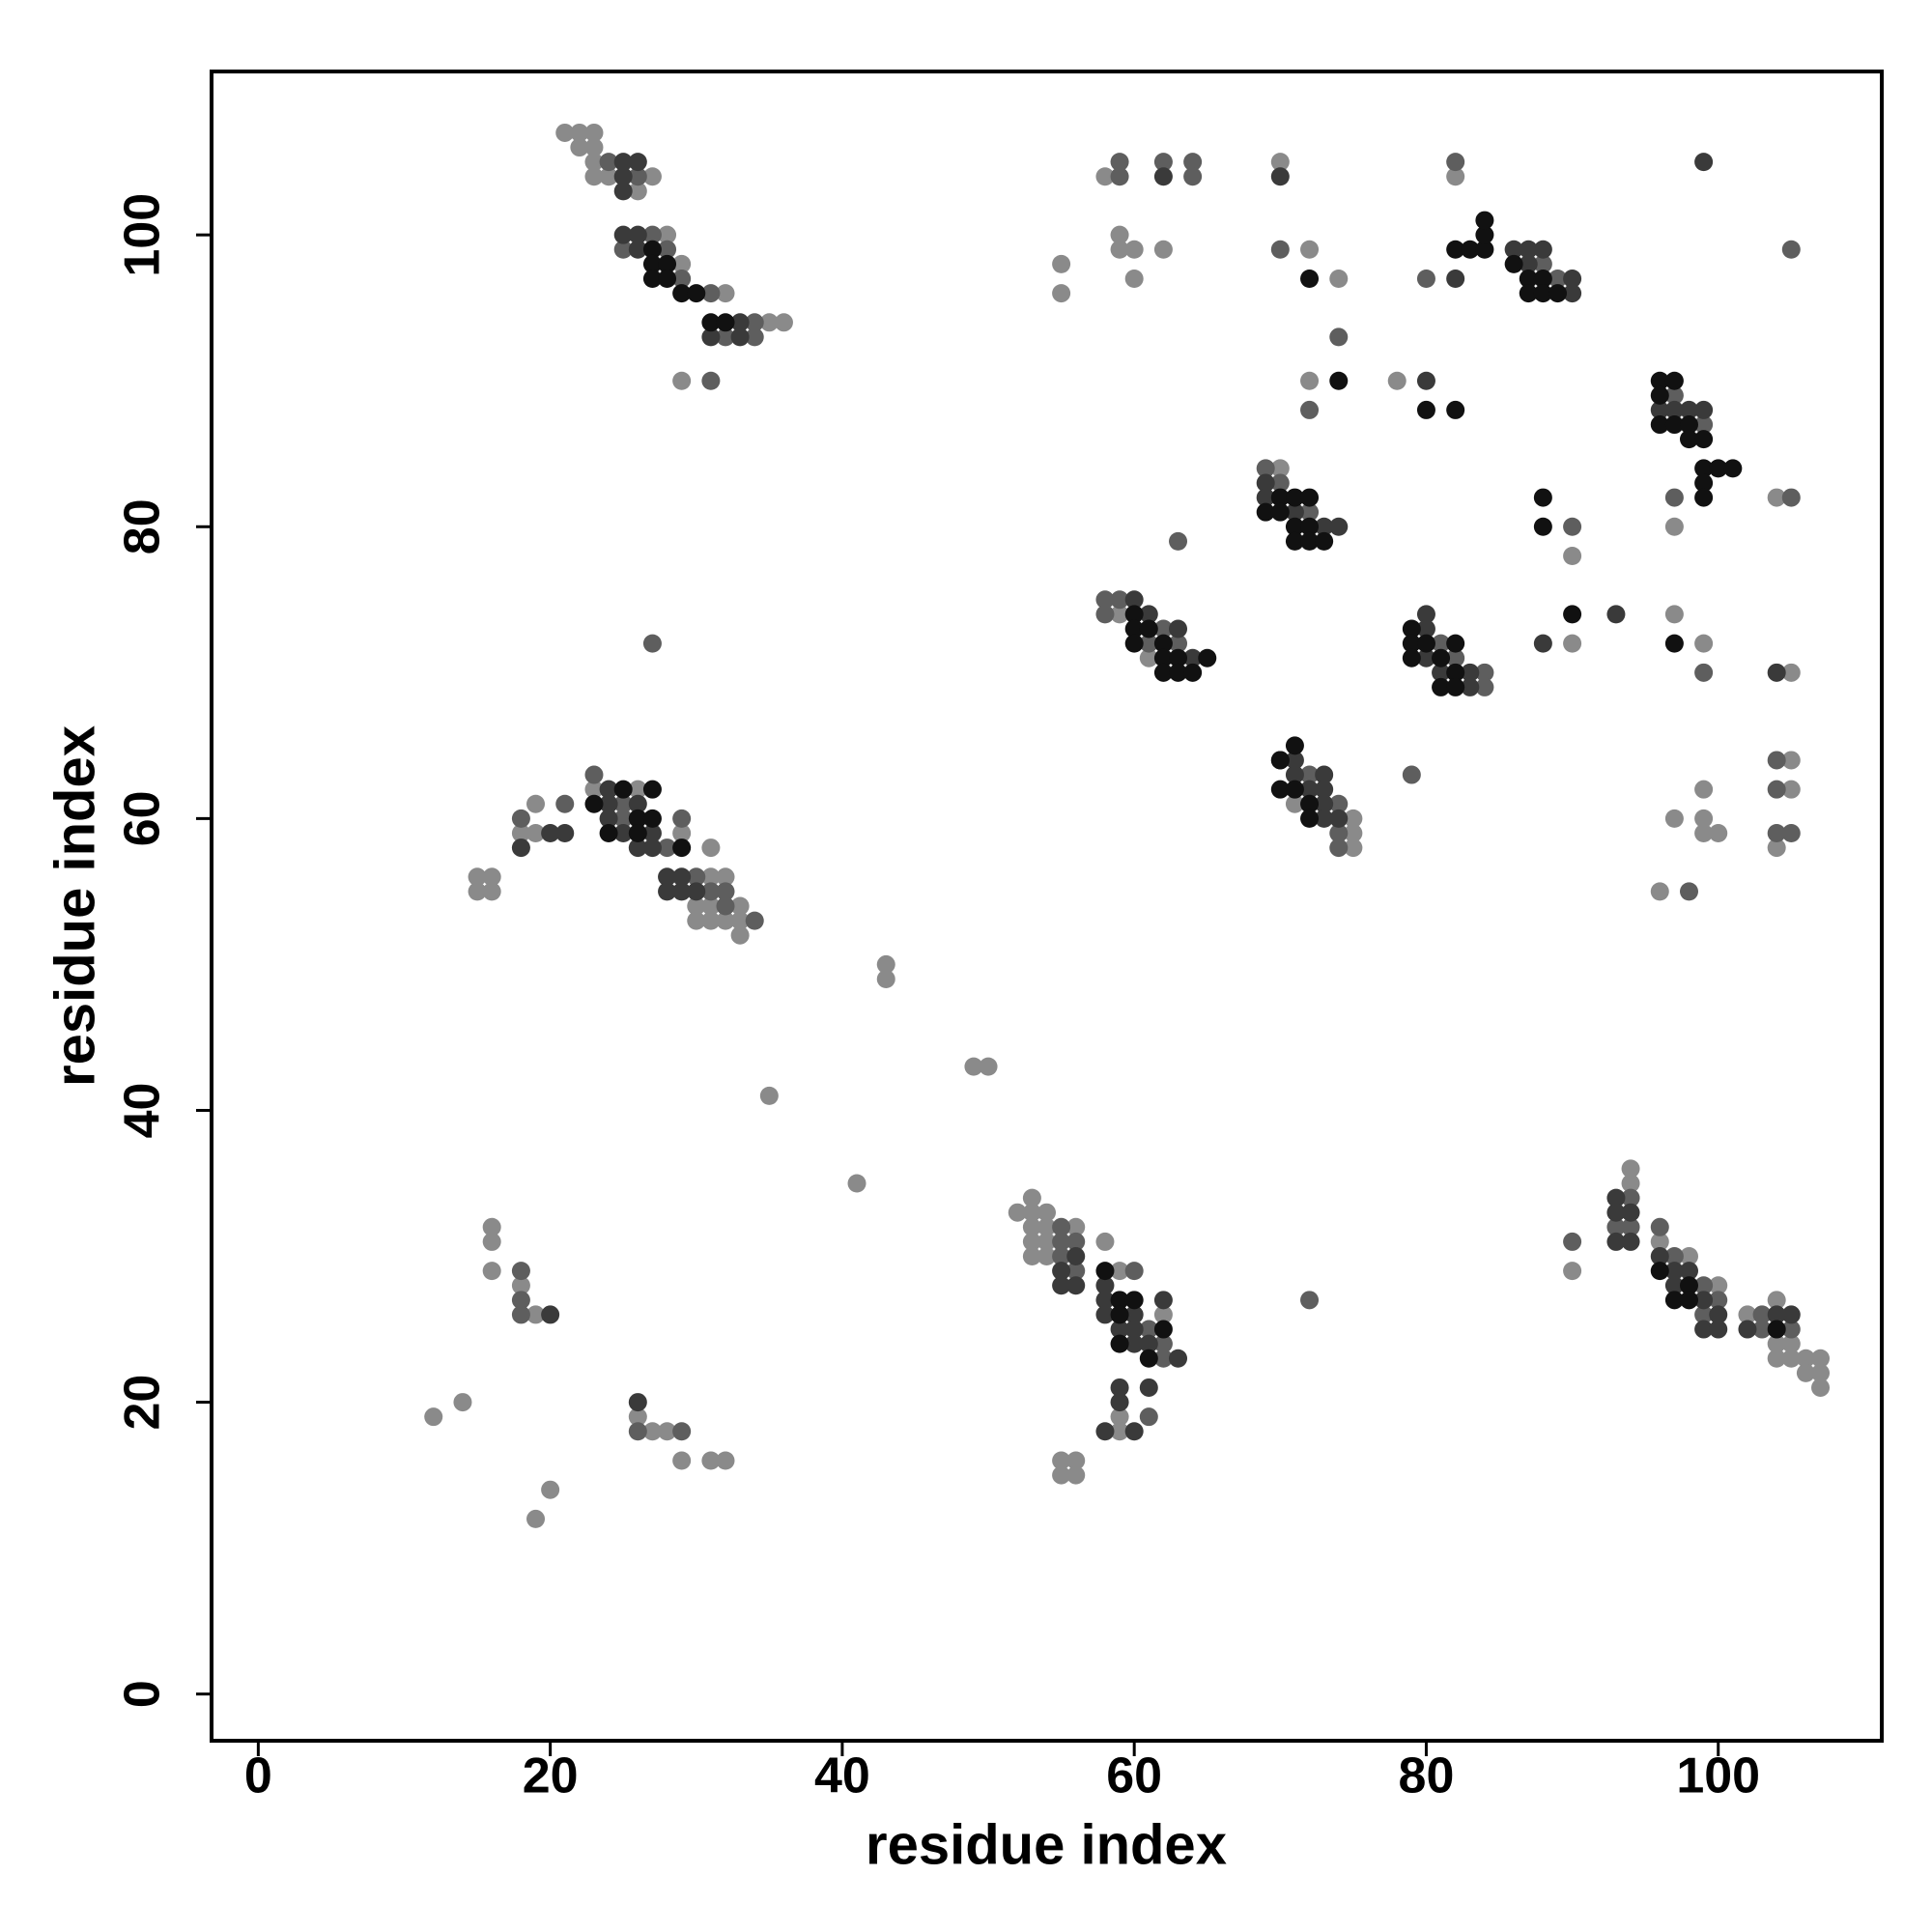 Image resolution: width=1932 pixels, height=1932 pixels. I want to click on x-tick-label: 80, so click(1427, 1776).